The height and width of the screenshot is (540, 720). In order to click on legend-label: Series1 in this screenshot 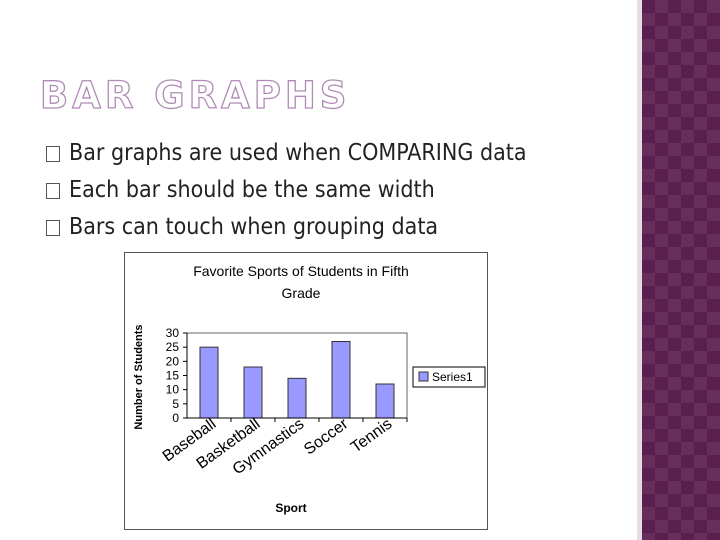, I will do `click(452, 377)`.